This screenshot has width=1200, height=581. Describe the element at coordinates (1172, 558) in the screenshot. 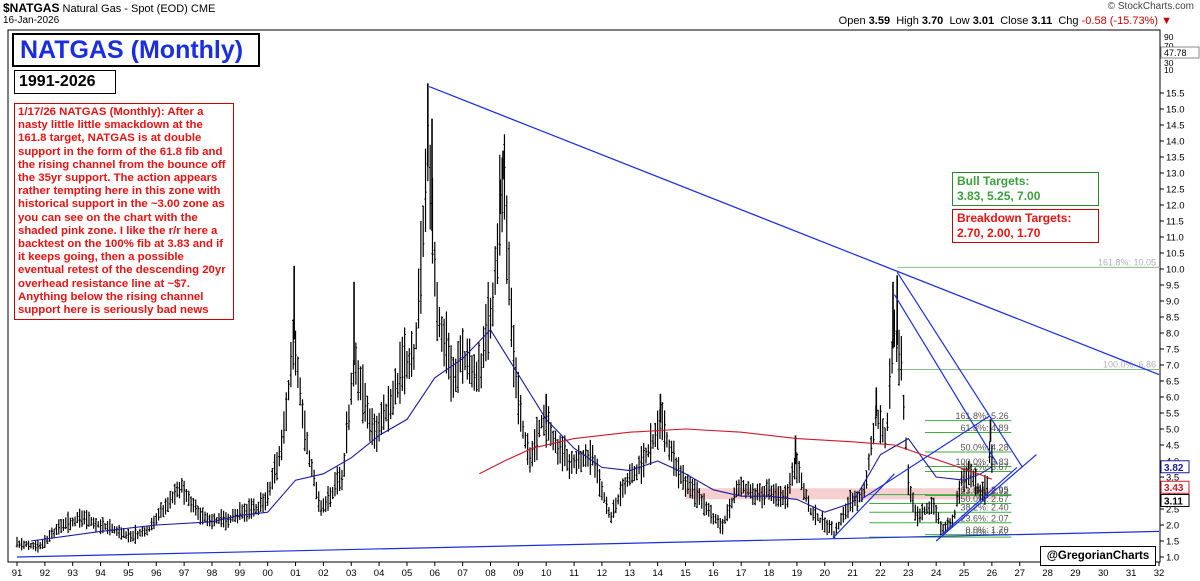

I see `y-tick-label: 1.0` at that location.